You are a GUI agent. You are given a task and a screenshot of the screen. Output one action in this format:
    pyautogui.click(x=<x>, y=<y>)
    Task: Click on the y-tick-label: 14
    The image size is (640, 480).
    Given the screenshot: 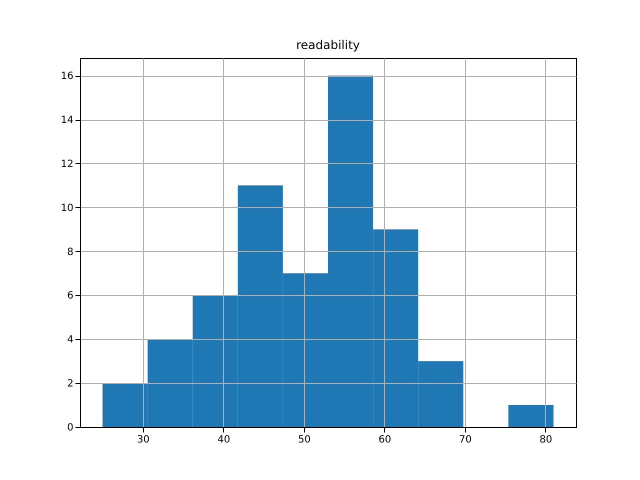 What is the action you would take?
    pyautogui.click(x=67, y=120)
    